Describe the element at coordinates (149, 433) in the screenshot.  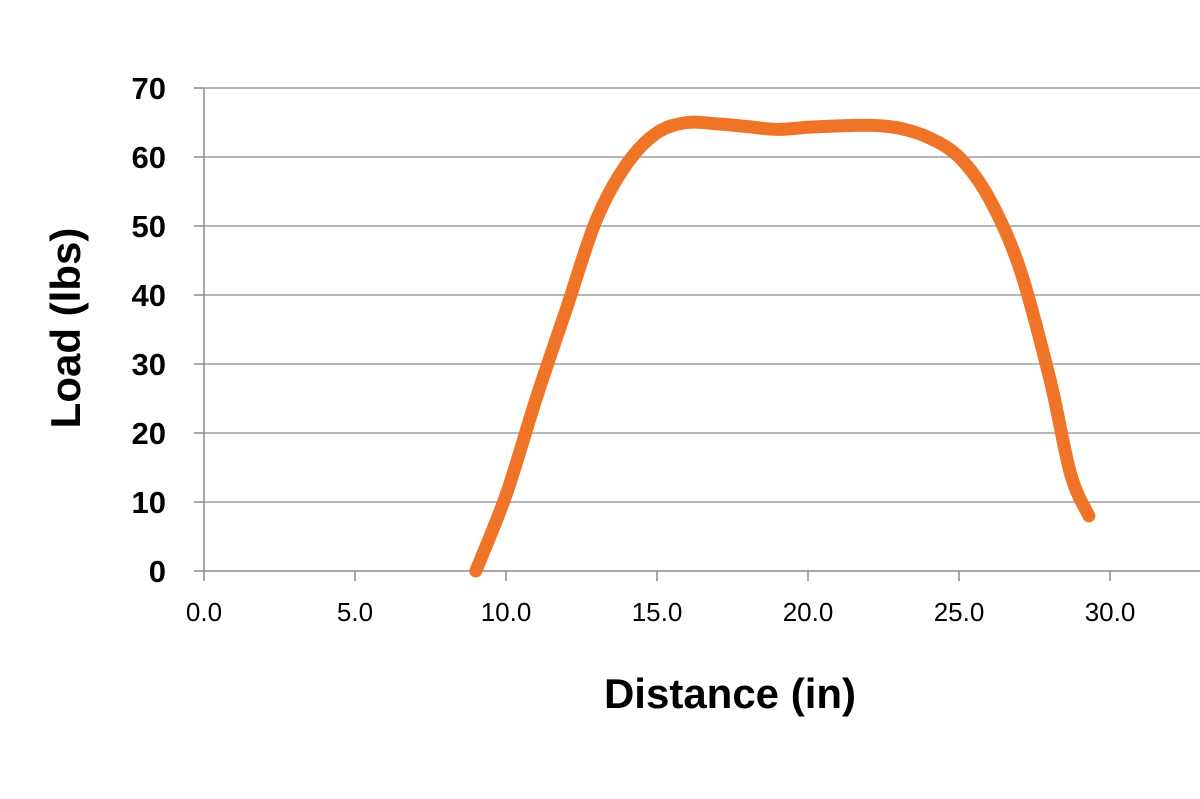
I see `y-tick-label: 20` at that location.